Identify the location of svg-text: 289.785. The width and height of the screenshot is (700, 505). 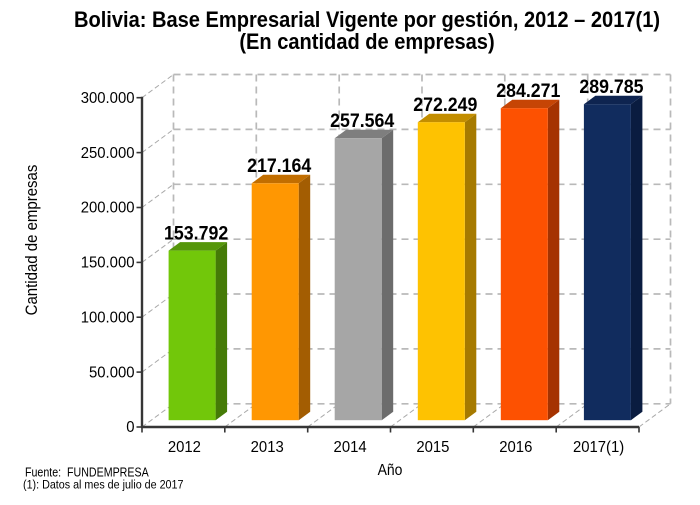
(611, 86).